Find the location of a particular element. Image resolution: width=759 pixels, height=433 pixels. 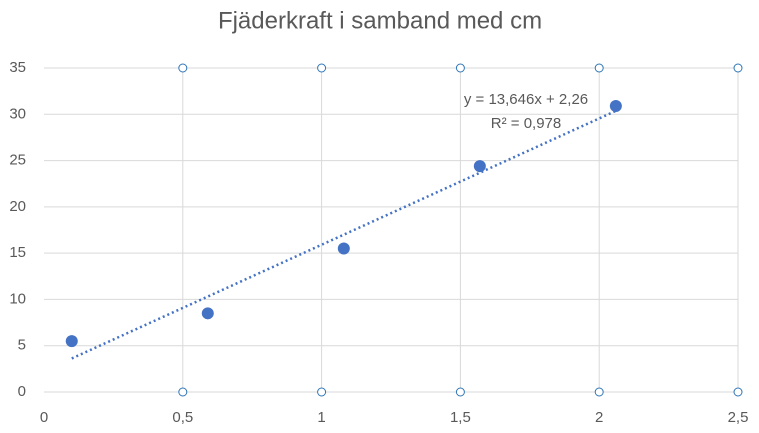

x-tick-label: 2,5 is located at coordinates (738, 417).